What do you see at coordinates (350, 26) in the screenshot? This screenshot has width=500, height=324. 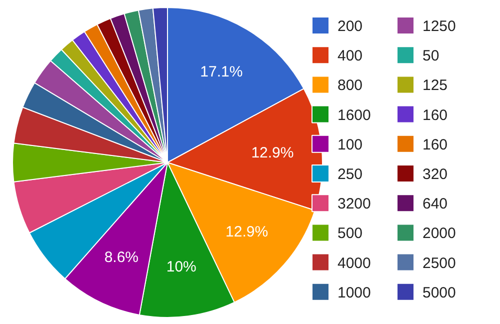 I see `legend-label: 200` at bounding box center [350, 26].